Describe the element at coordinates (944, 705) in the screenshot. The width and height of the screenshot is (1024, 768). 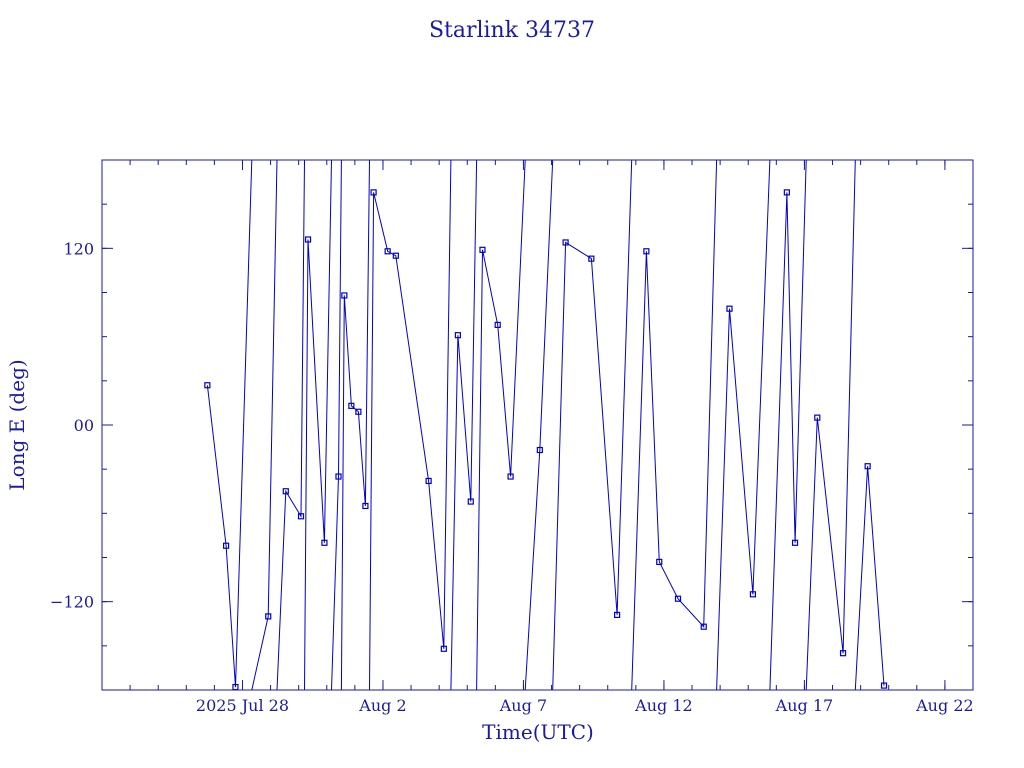
I see `x-tick-label: Aug 22` at that location.